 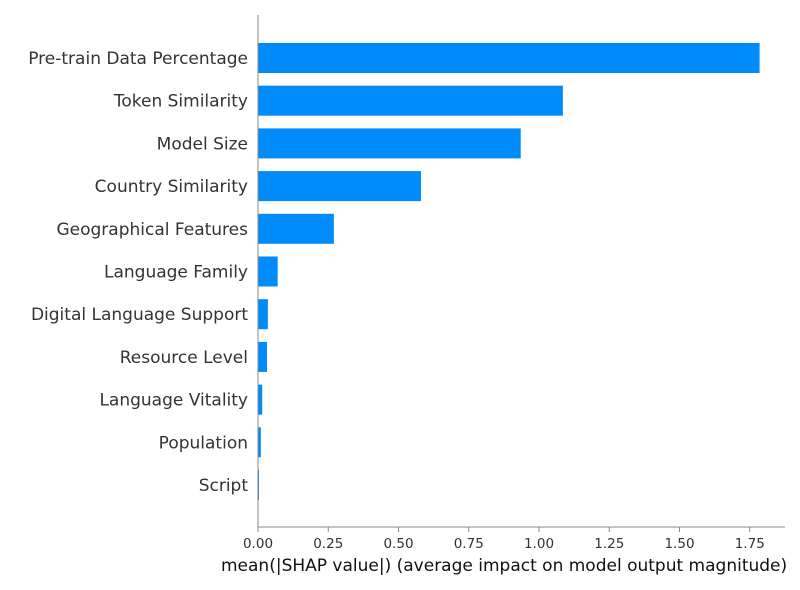 What do you see at coordinates (139, 315) in the screenshot?
I see `category-label: Digital Language Support` at bounding box center [139, 315].